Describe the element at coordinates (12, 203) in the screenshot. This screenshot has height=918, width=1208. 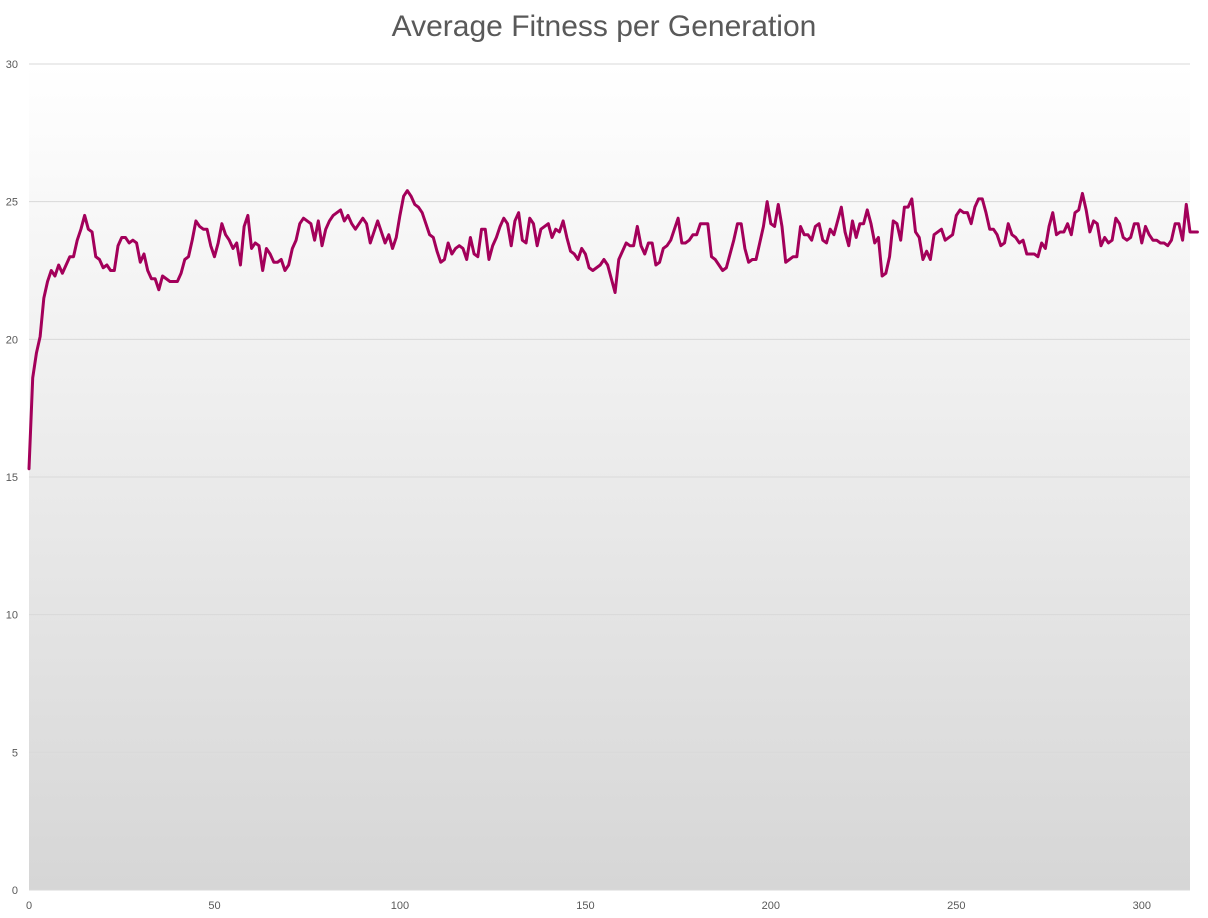
I see `y-tick-label: 25` at that location.